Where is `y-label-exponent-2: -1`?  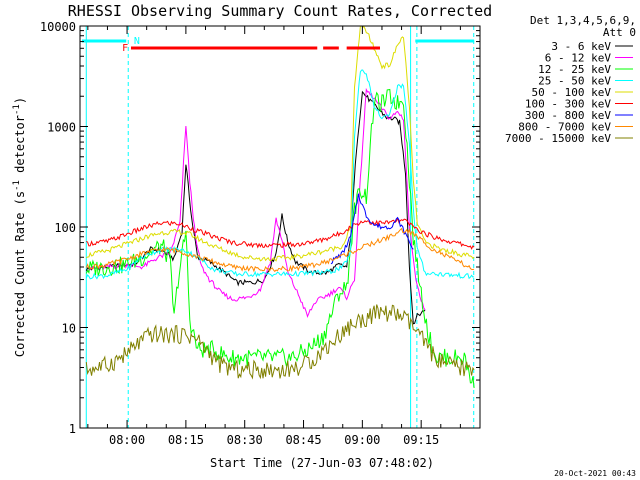
y-label-exponent-2: -1 is located at coordinates (17, 109).